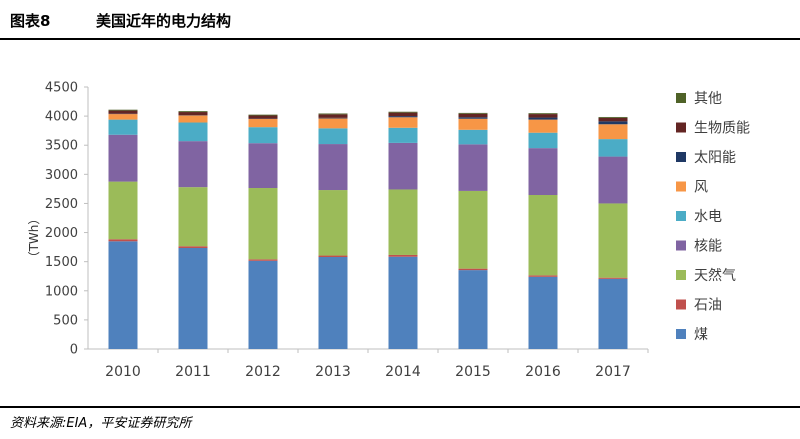 The image size is (800, 439). What do you see at coordinates (61, 117) in the screenshot?
I see `y-tick-label: 4000` at bounding box center [61, 117].